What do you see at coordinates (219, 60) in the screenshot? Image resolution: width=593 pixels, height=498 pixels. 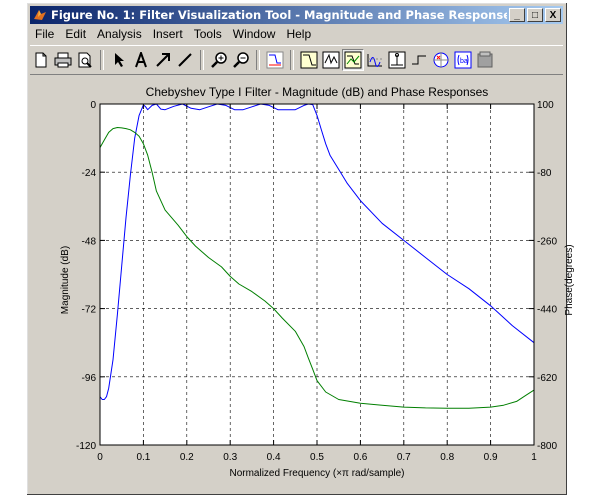 I see `zoom-in-icon` at bounding box center [219, 60].